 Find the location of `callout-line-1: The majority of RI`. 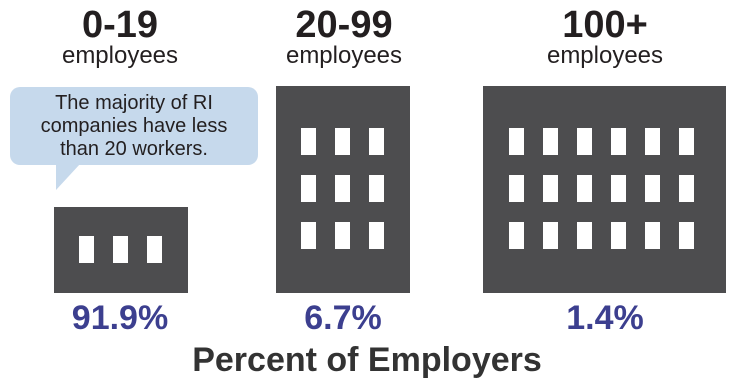

callout-line-1: The majority of RI is located at coordinates (134, 103).